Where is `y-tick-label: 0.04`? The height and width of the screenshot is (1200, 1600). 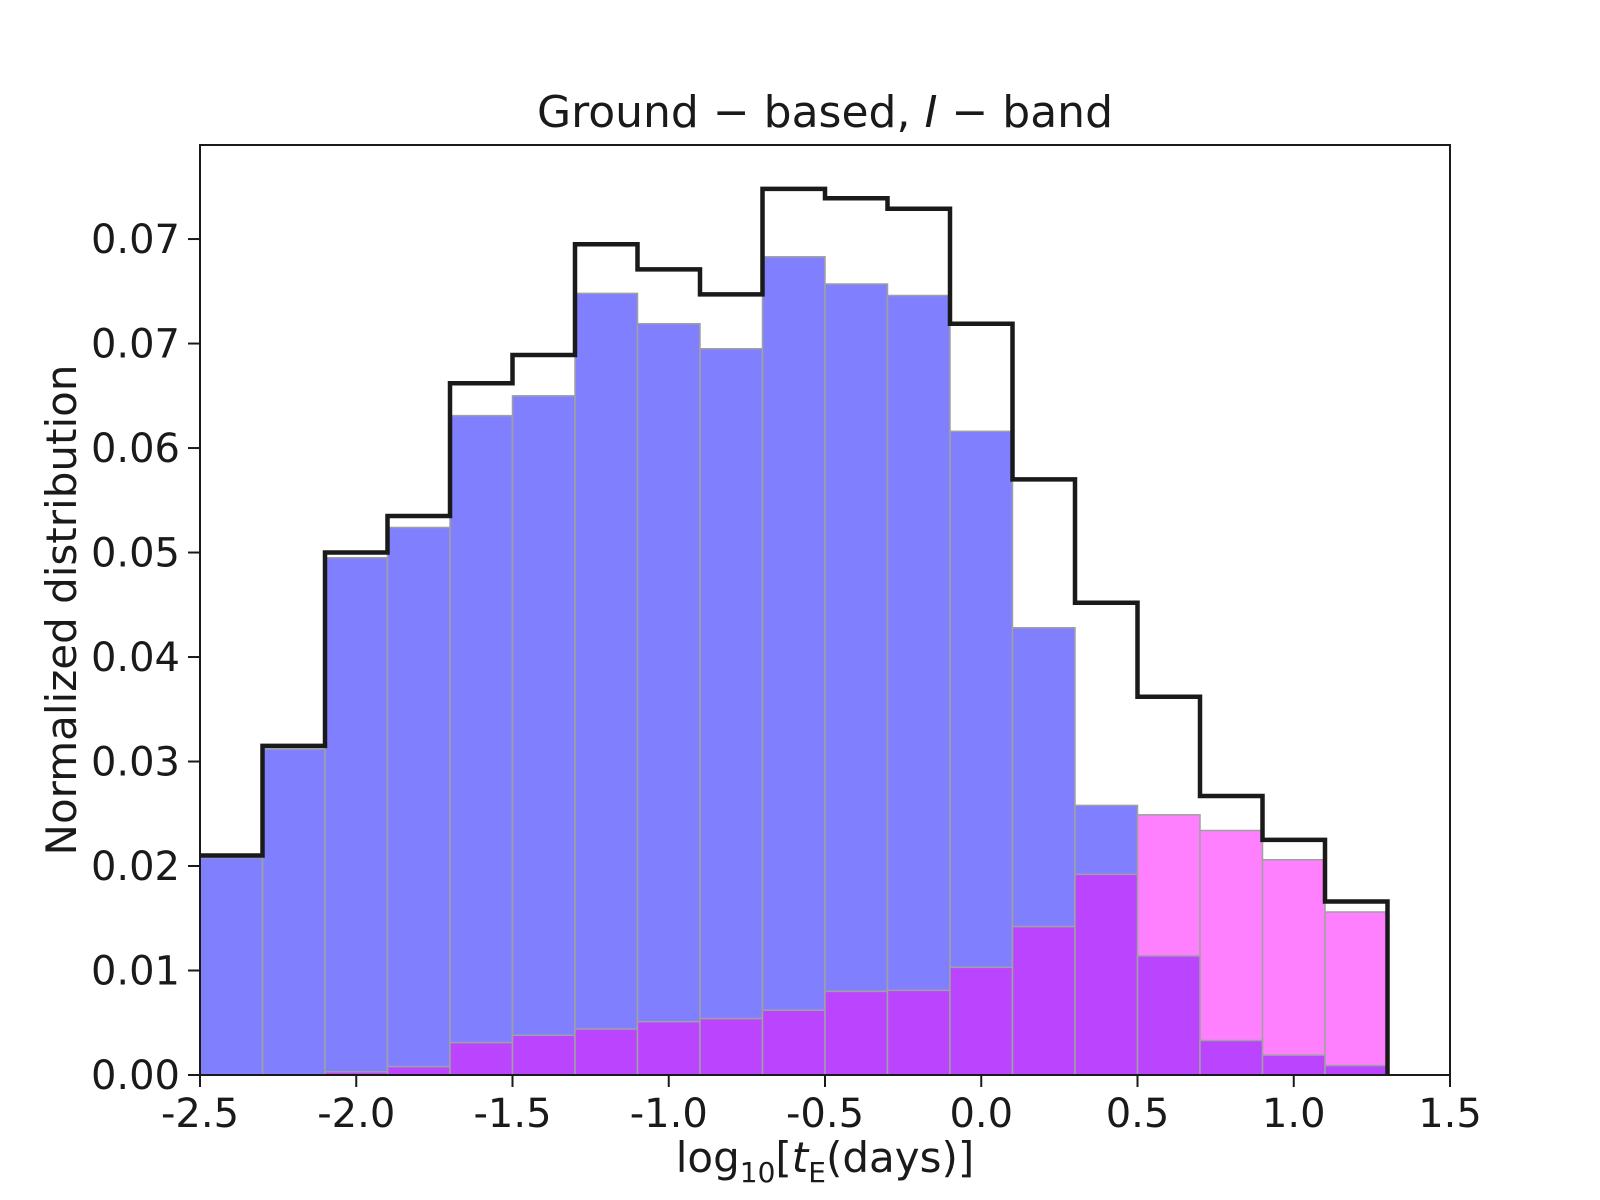
y-tick-label: 0.04 is located at coordinates (135, 658).